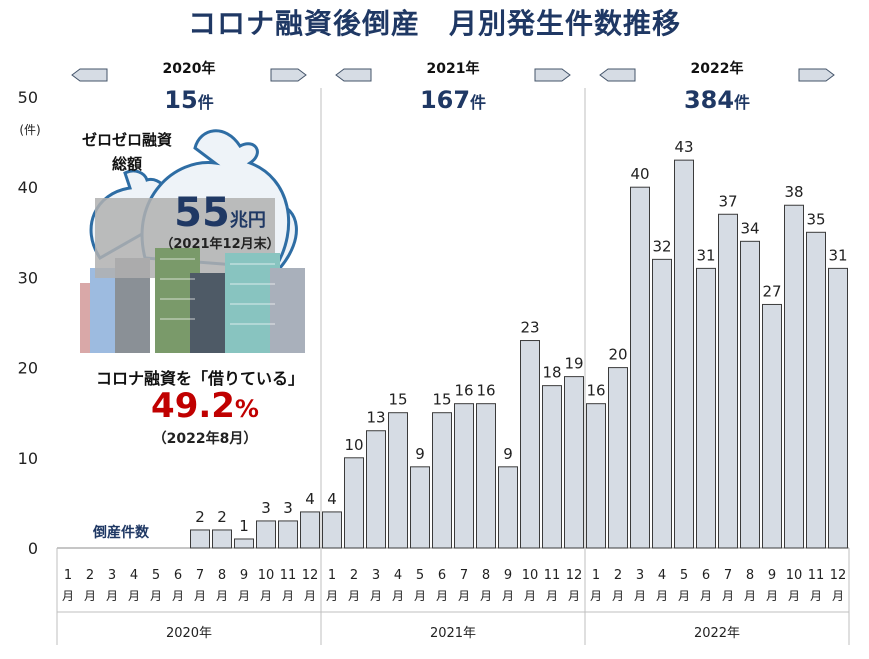  What do you see at coordinates (192, 241) in the screenshot?
I see `money-bags-buildings-illustration` at bounding box center [192, 241].